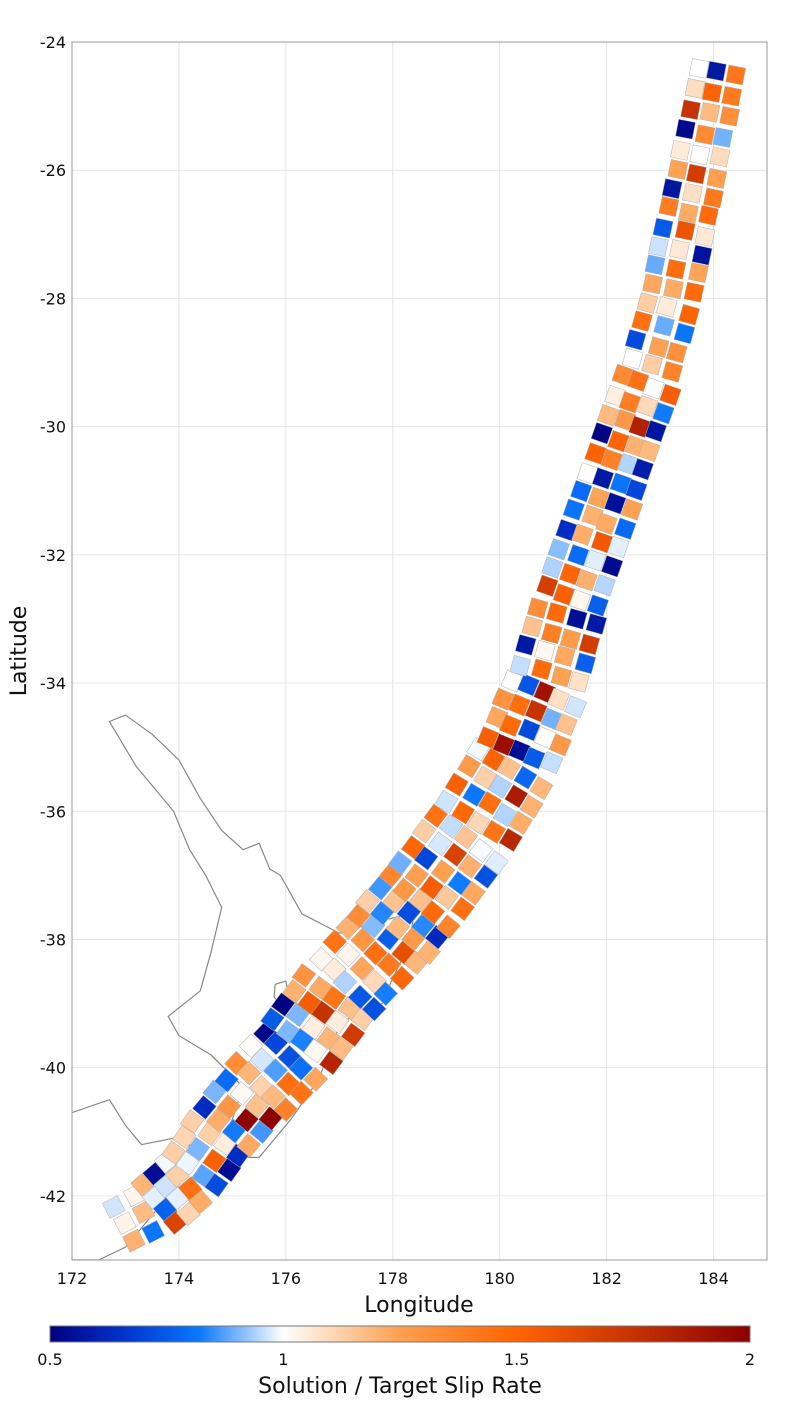  Describe the element at coordinates (53, 939) in the screenshot. I see `y-tick-label: -38` at that location.